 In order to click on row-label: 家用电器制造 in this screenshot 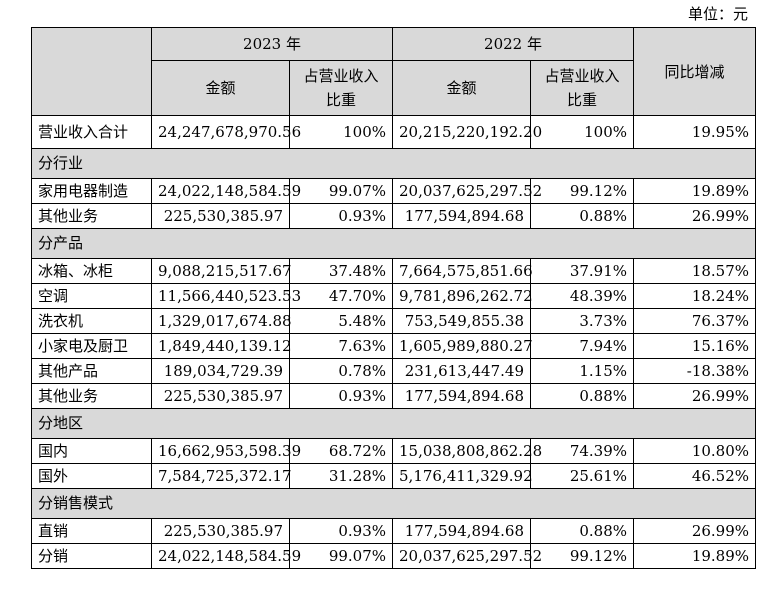, I will do `click(91, 191)`.